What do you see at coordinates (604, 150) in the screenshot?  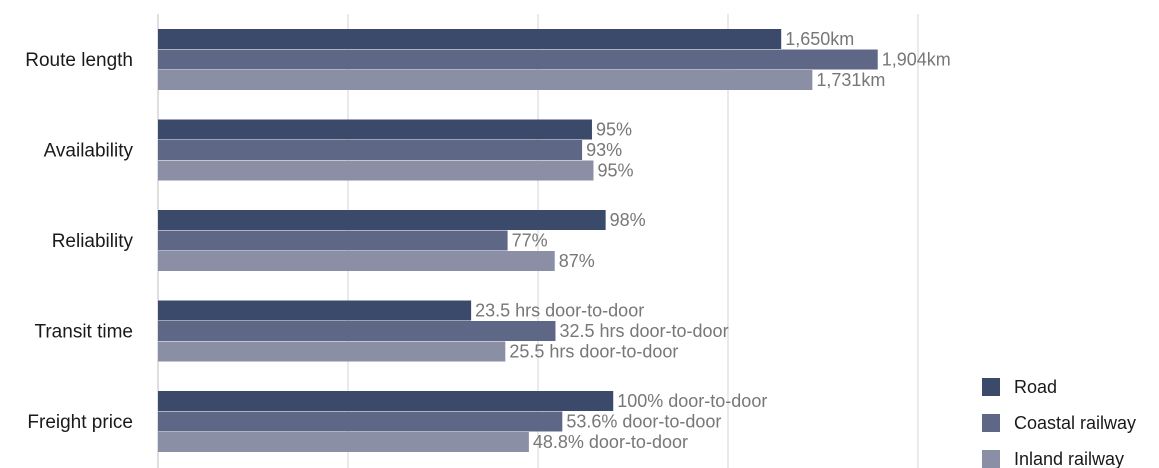 I see `data-label: 93%` at bounding box center [604, 150].